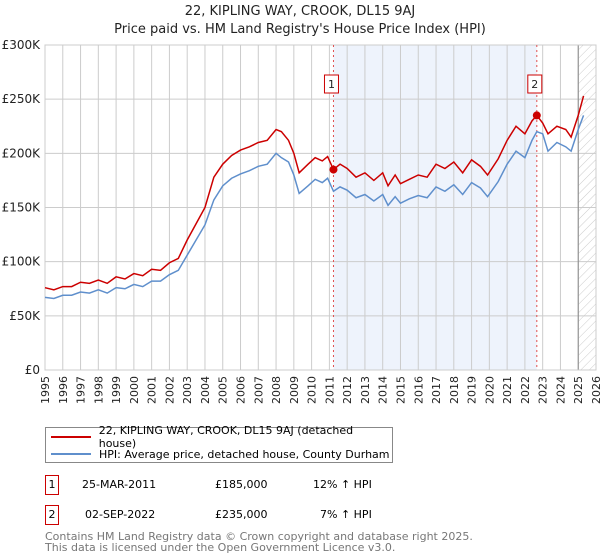  Describe the element at coordinates (347, 390) in the screenshot. I see `x-tick-label: 2012` at that location.